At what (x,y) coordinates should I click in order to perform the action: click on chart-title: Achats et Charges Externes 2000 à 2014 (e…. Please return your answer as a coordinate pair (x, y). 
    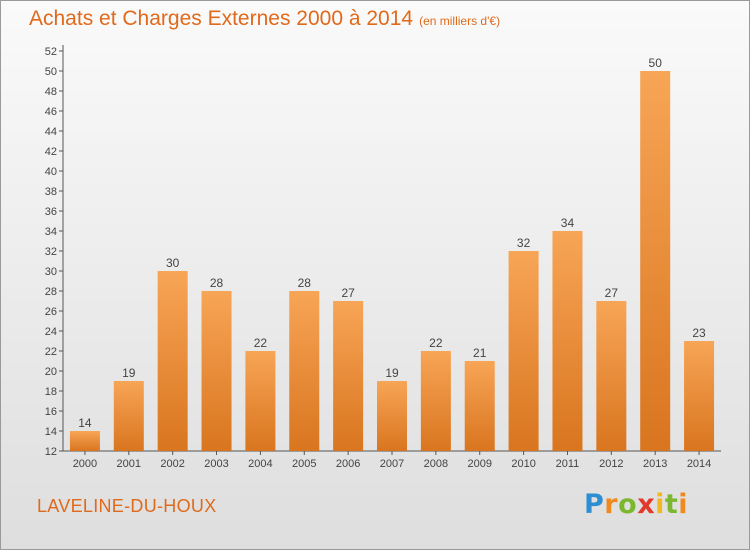
    Looking at the image, I should click on (264, 19).